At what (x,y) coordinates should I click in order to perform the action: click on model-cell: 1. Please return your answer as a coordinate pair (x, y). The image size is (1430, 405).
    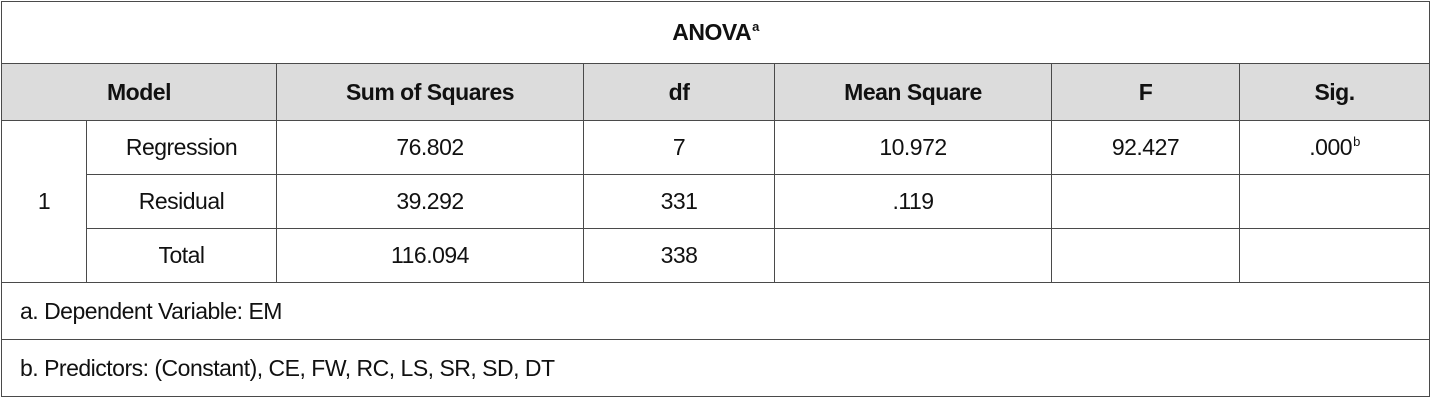
    Looking at the image, I should click on (44, 201).